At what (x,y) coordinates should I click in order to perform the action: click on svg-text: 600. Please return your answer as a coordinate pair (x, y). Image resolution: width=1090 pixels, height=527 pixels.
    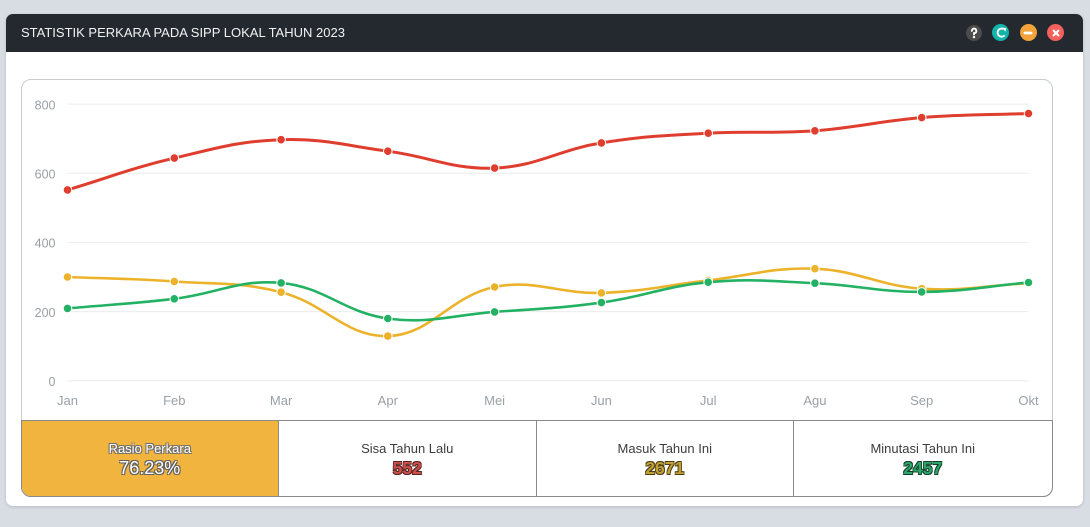
    Looking at the image, I should click on (44, 174).